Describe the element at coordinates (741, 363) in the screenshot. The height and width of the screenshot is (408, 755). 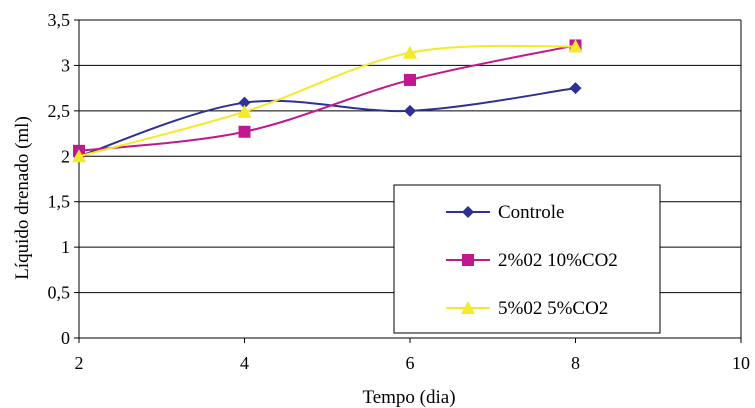
I see `x-tick-label: 10` at that location.